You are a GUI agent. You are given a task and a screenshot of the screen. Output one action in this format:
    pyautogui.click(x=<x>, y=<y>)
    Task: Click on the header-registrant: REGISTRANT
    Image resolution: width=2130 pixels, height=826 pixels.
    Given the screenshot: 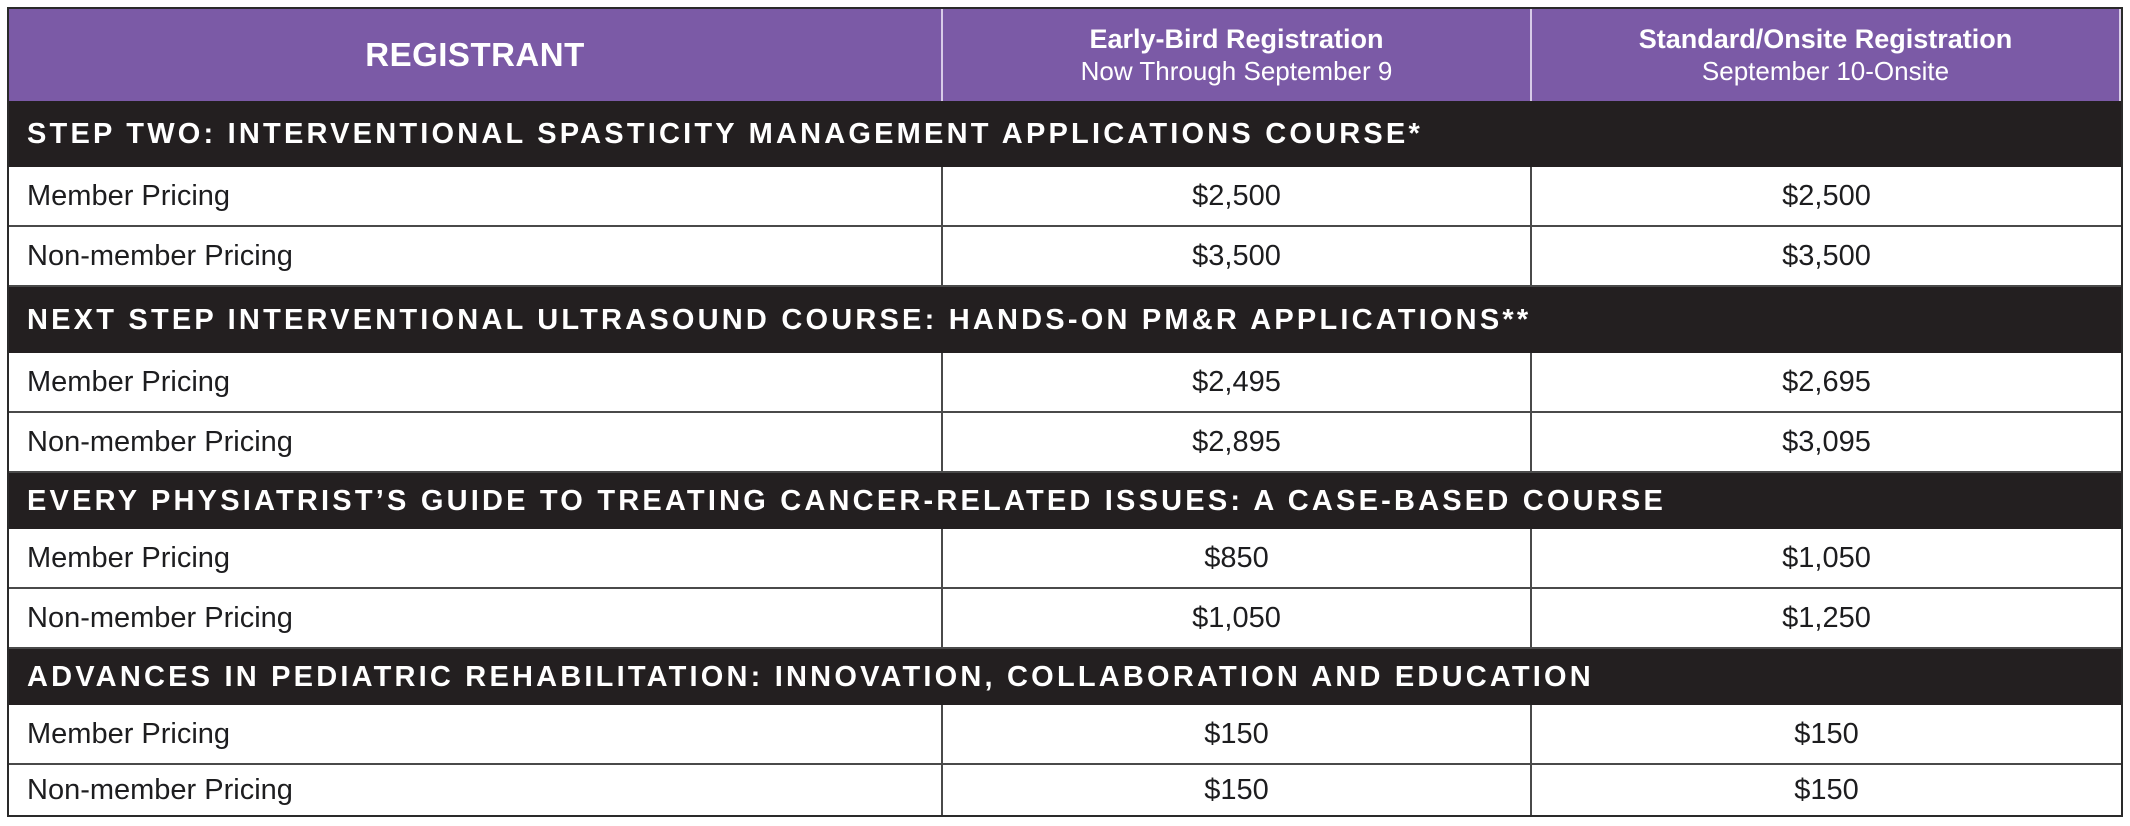 What is the action you would take?
    pyautogui.click(x=476, y=55)
    